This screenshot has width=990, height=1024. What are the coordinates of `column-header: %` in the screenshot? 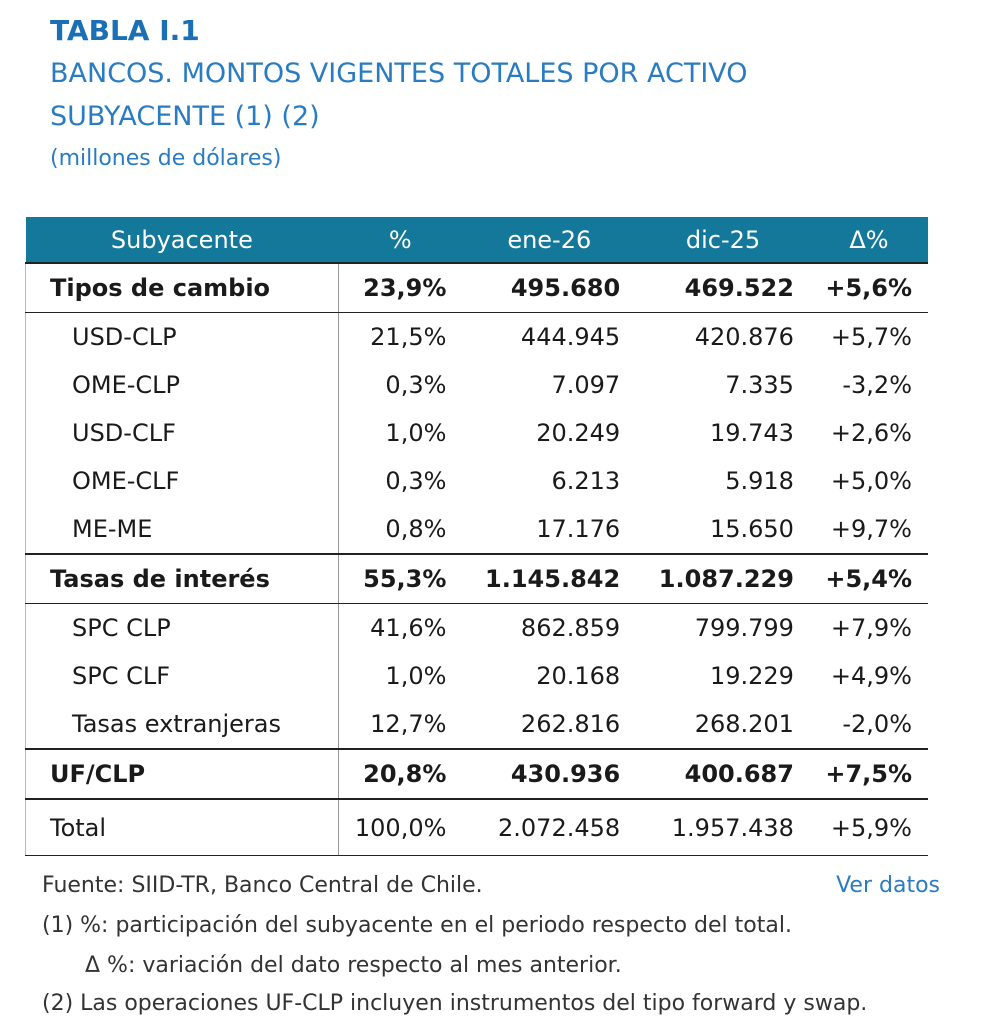 It's located at (400, 240).